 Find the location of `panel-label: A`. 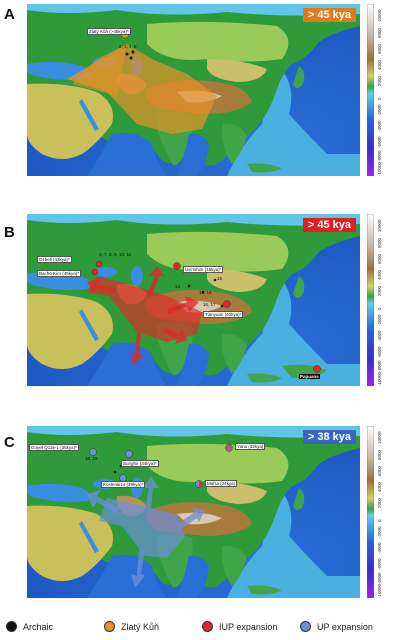

panel-label: A is located at coordinates (9, 14).